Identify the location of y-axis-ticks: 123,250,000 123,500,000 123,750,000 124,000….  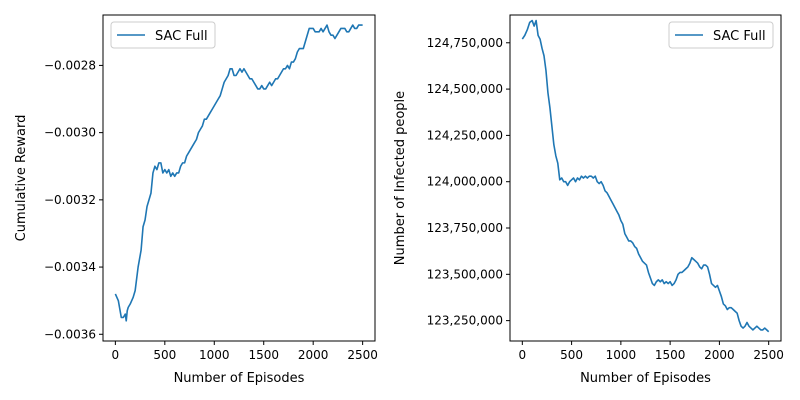
(468, 182).